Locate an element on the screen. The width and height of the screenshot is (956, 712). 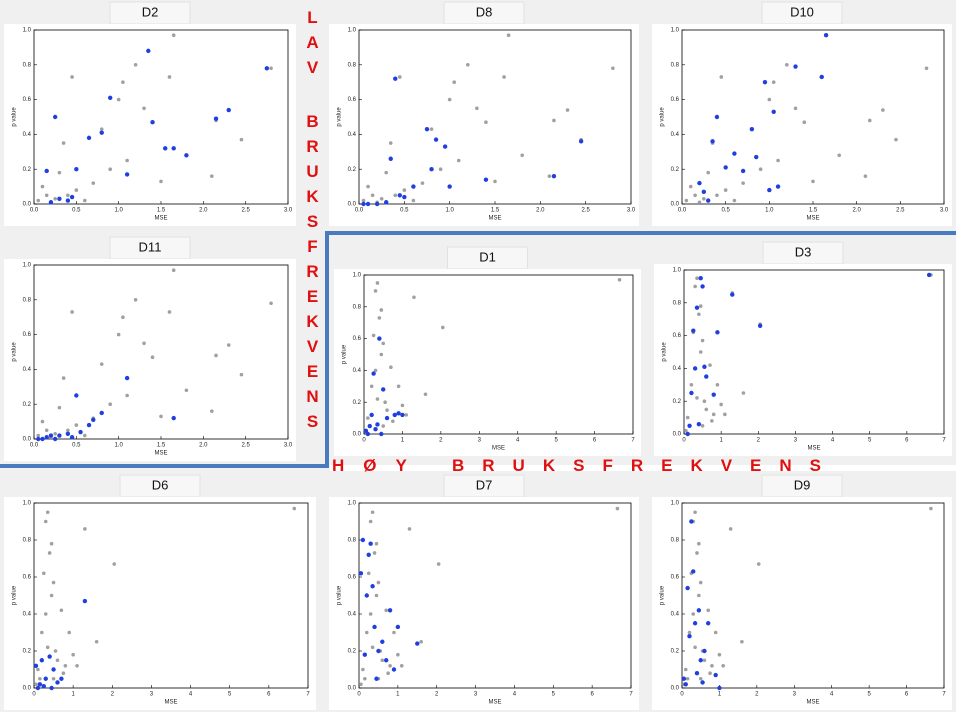
y-tick-label: 1.0 is located at coordinates (677, 271).